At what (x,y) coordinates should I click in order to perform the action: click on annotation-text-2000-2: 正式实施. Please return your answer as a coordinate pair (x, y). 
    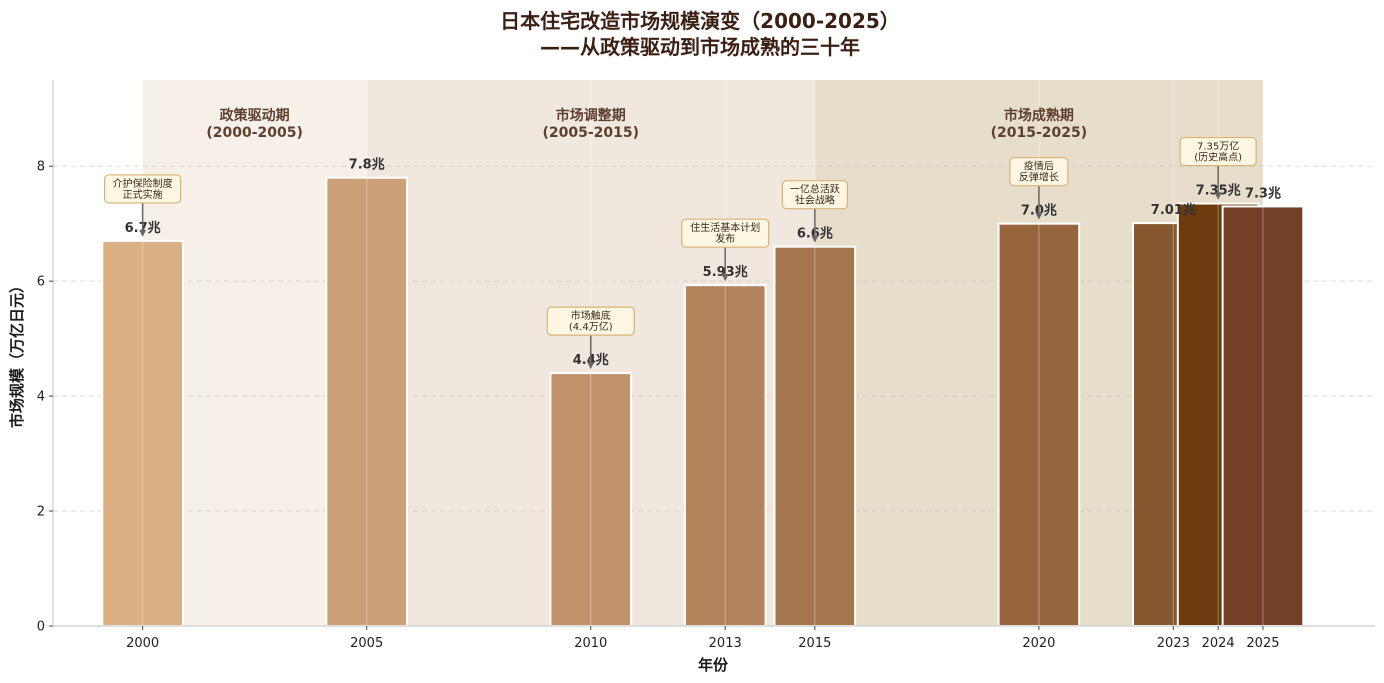
    Looking at the image, I should click on (143, 194).